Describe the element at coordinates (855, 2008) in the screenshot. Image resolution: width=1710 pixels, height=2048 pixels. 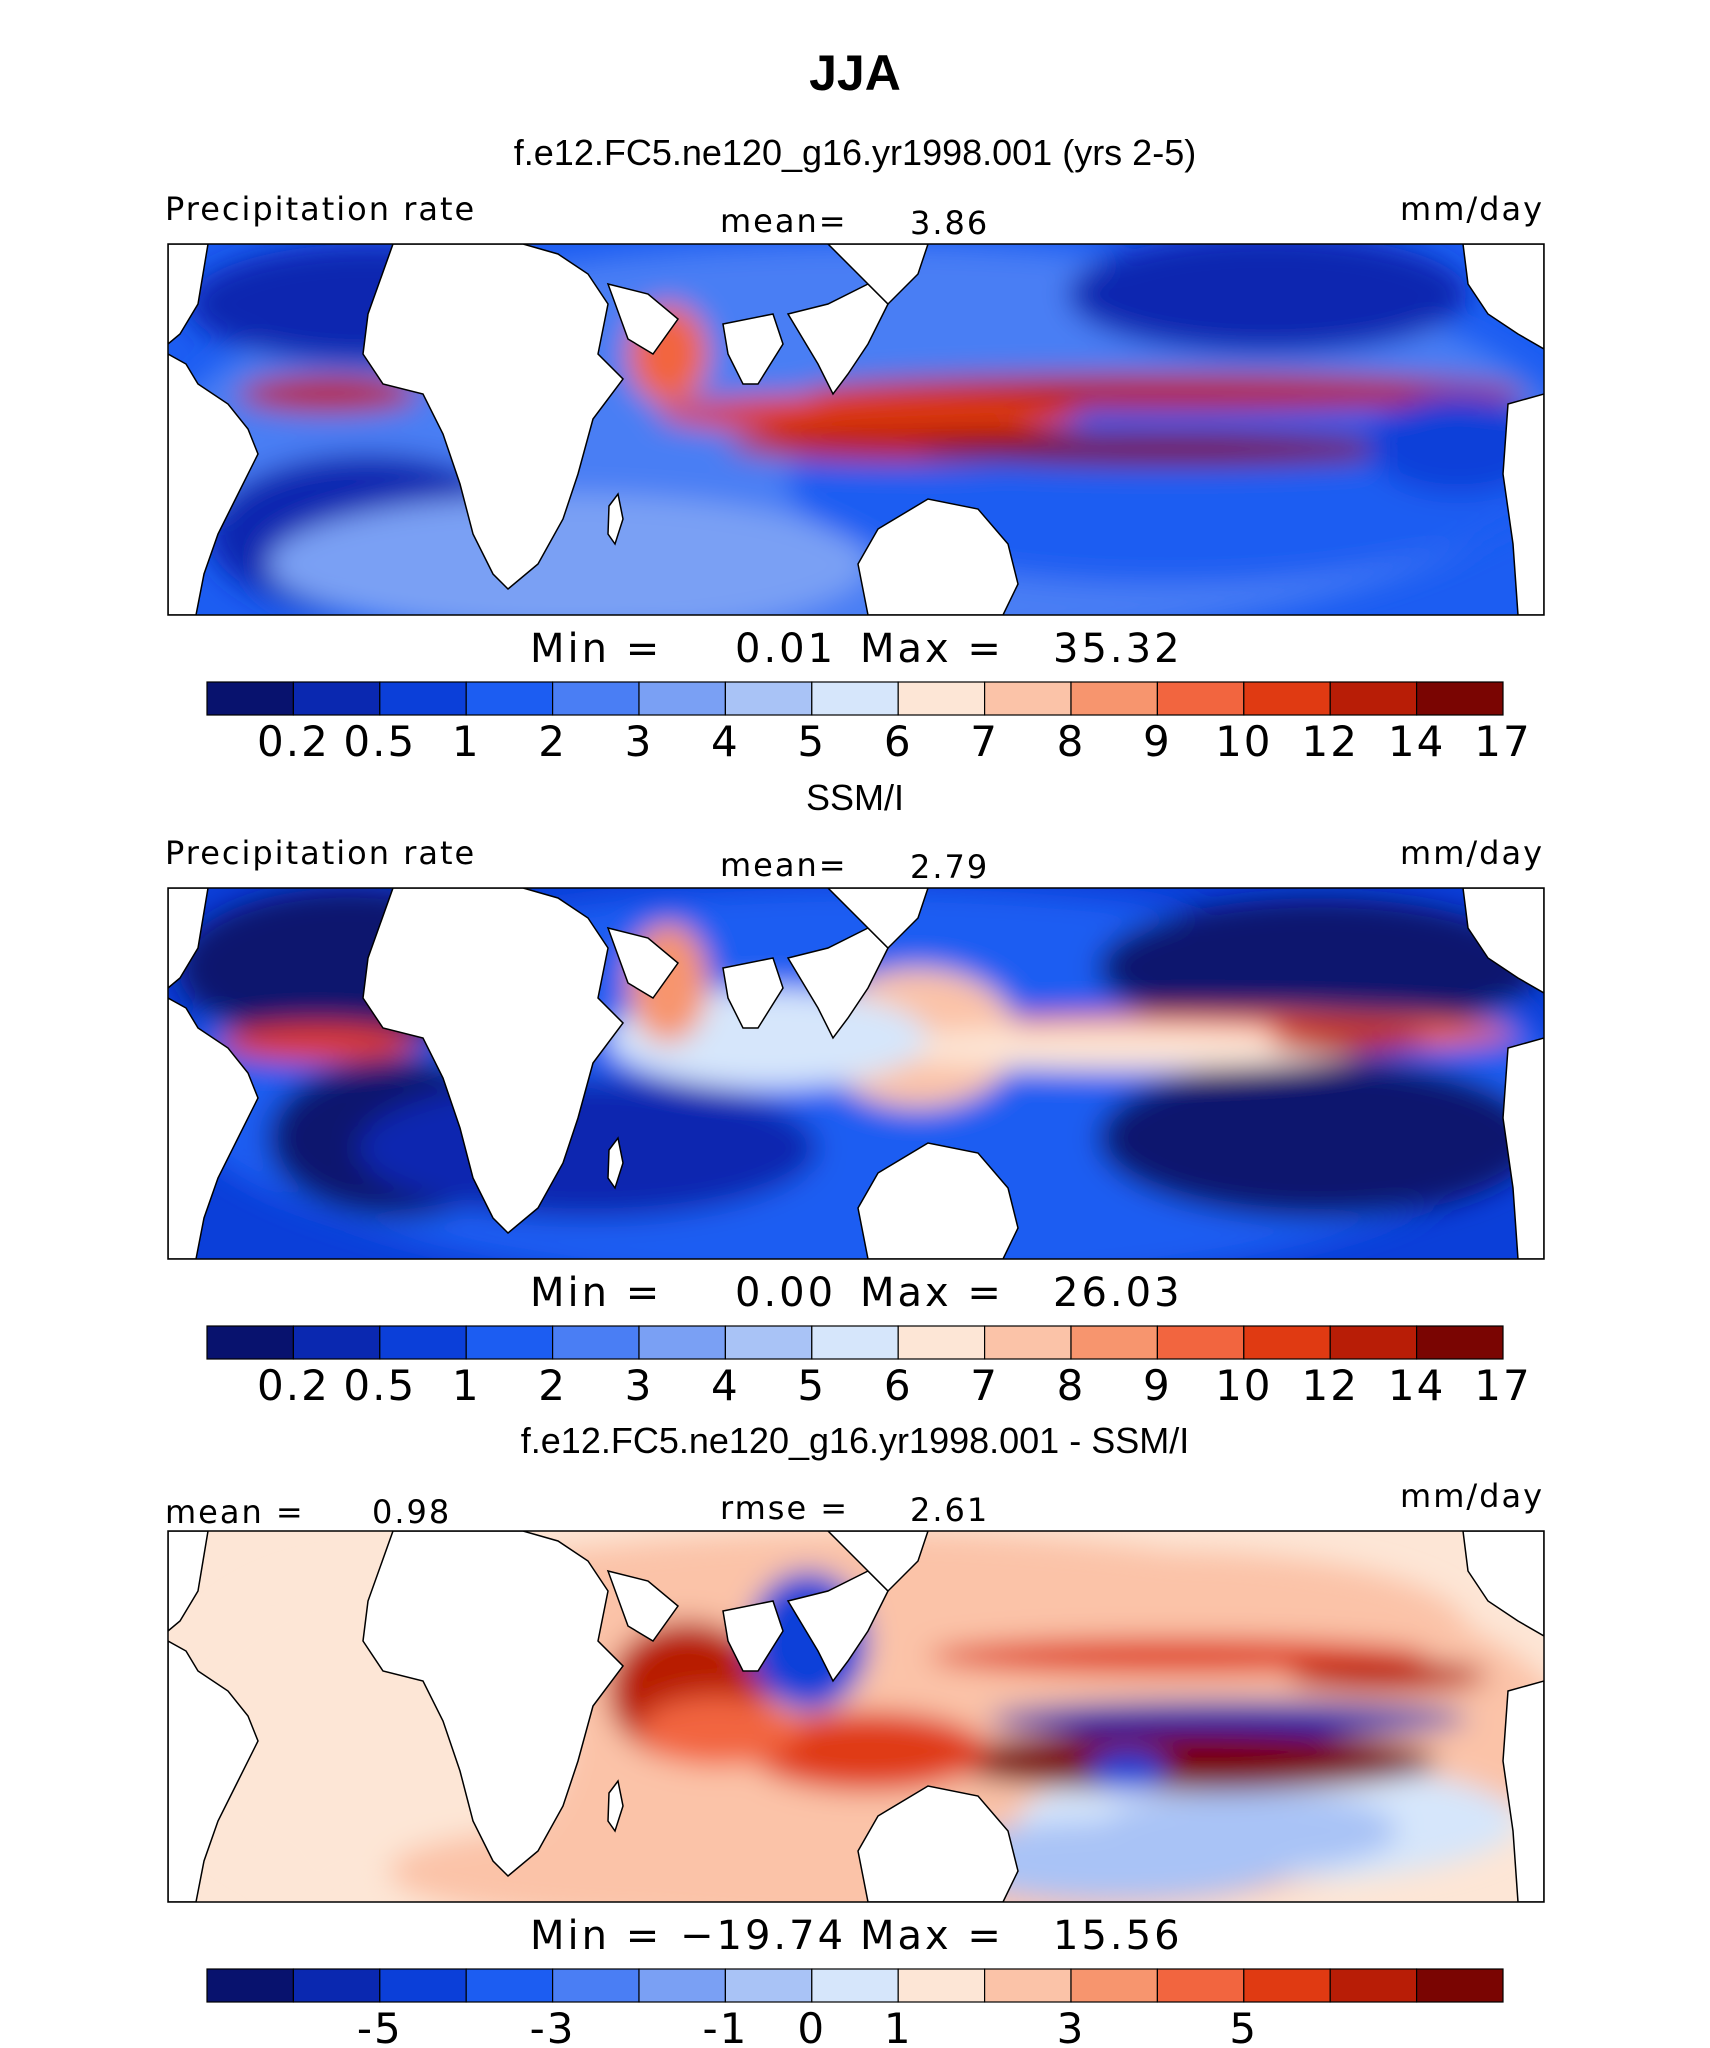
I see `colorbar: -5 -3 -1 0 1 3 5` at that location.